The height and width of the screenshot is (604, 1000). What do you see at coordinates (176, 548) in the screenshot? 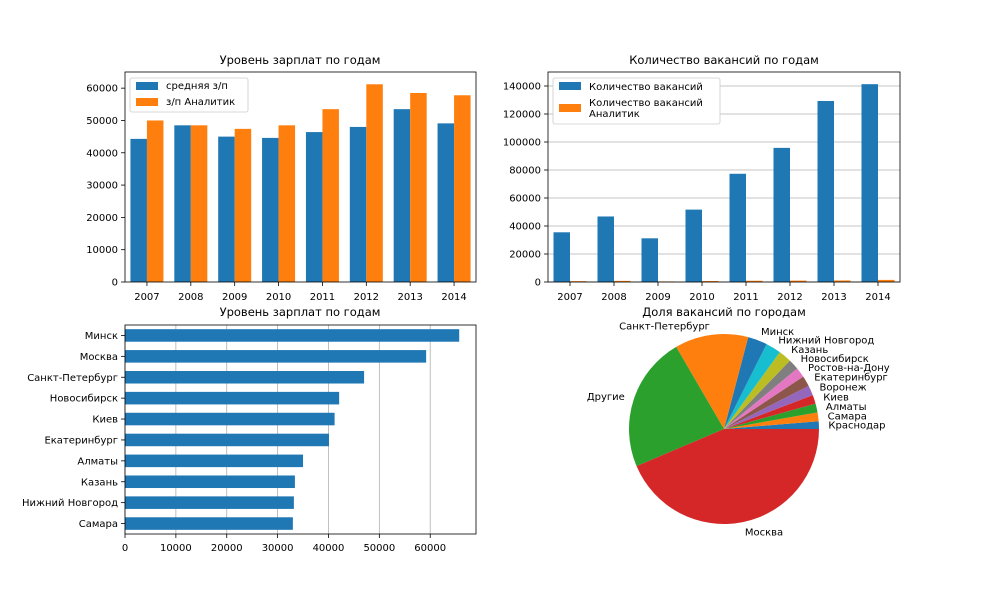
I see `x-tick-label: 10000` at bounding box center [176, 548].